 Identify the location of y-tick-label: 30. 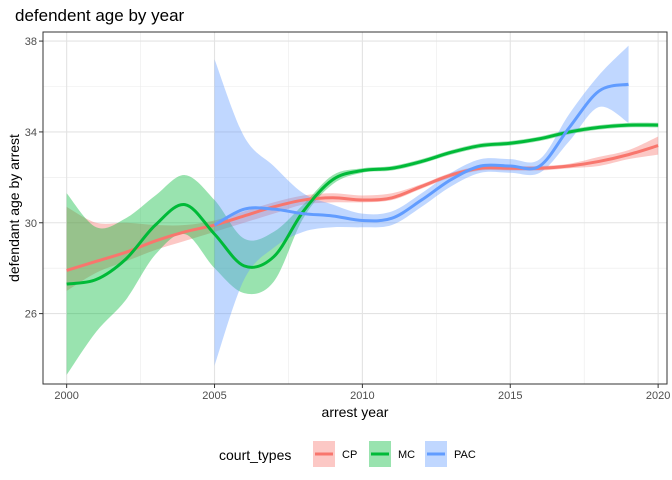
(31, 224).